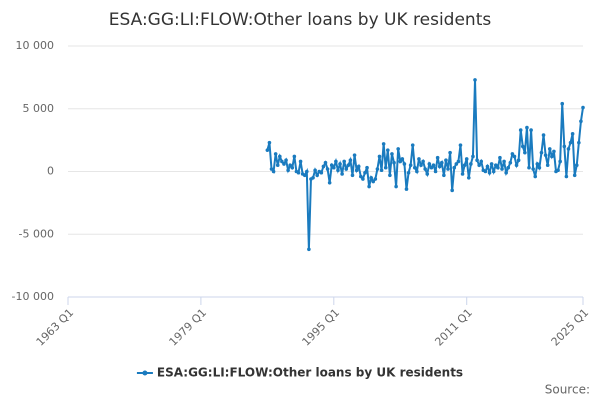 This screenshot has height=400, width=600. What do you see at coordinates (50, 171) in the screenshot?
I see `y-tick-label: 0` at bounding box center [50, 171].